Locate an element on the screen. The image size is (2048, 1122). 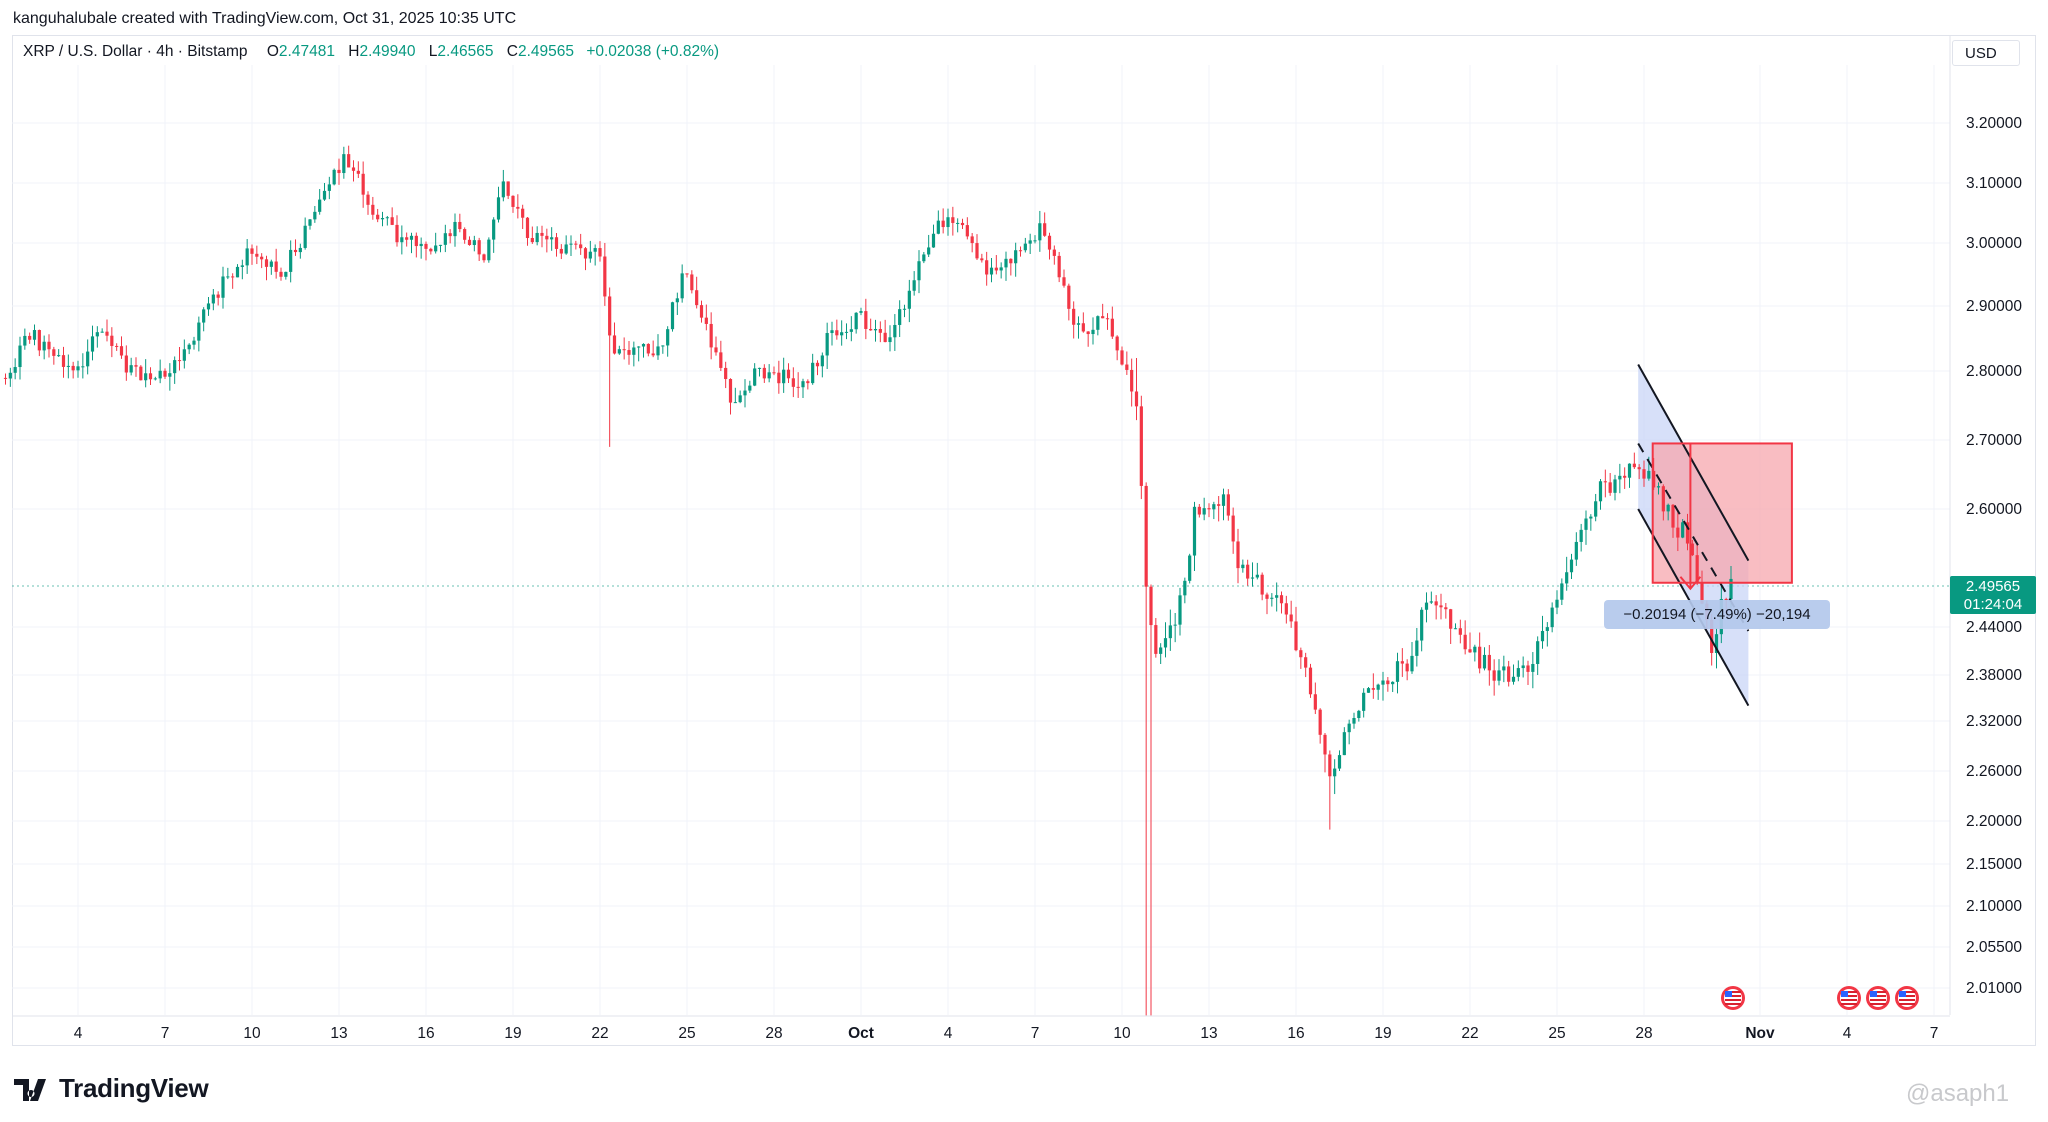
change-value: +0.02038 (+0.82%) is located at coordinates (653, 51).